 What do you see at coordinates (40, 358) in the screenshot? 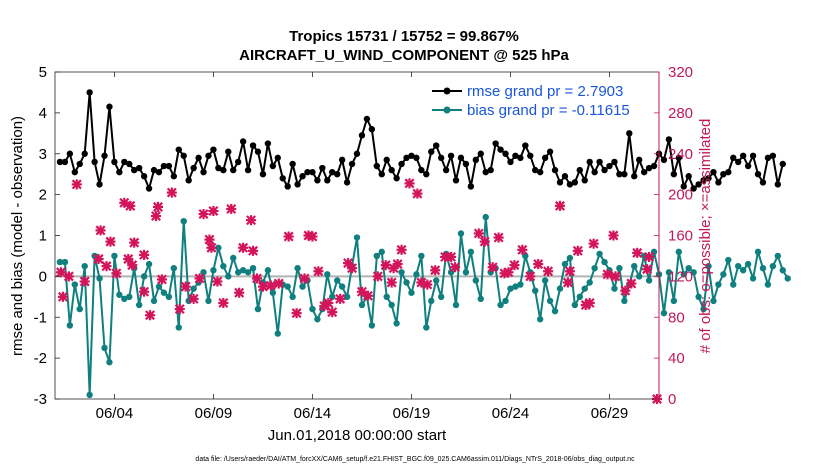
I see `left-tick-label: -2` at bounding box center [40, 358].